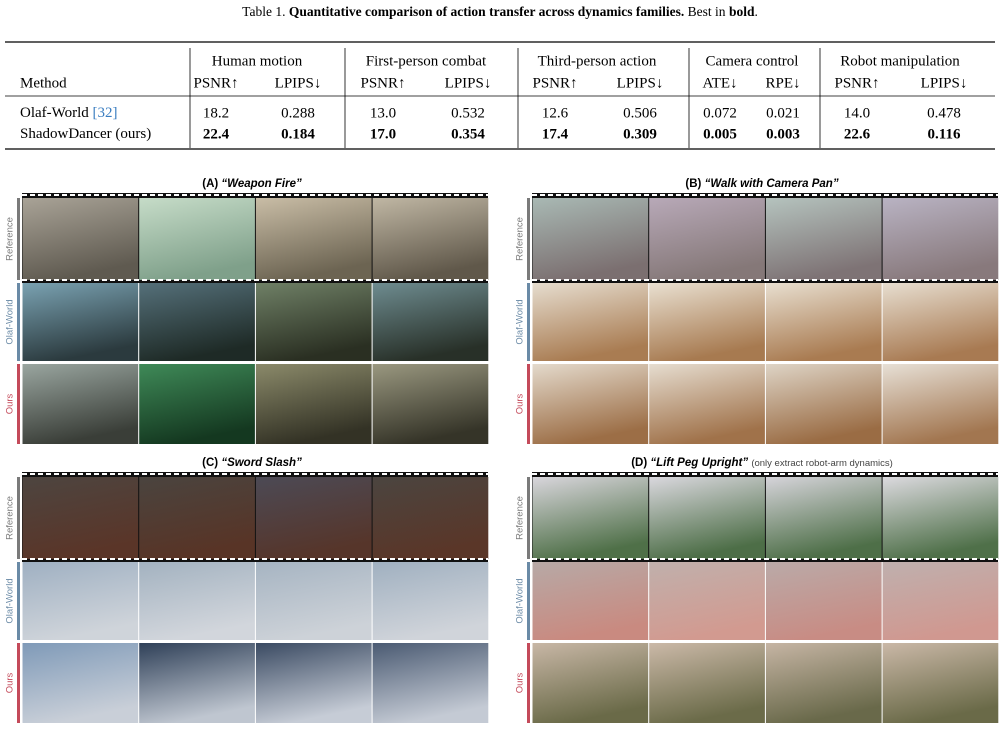 This screenshot has width=1000, height=729. I want to click on method-cell: Olaf-World [32], so click(69, 113).